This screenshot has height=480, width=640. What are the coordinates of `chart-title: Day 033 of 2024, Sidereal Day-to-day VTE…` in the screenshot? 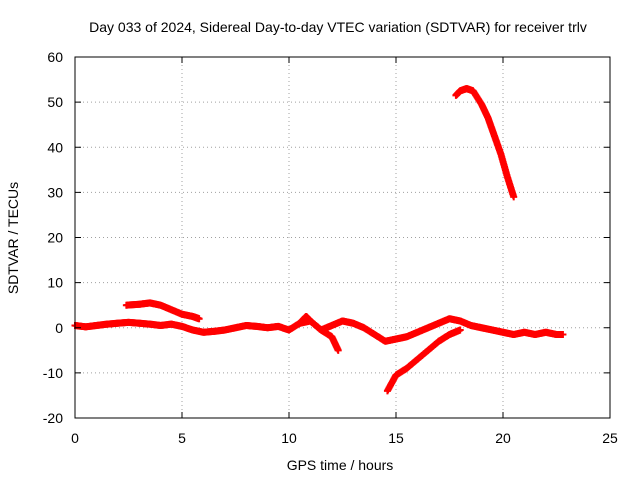 It's located at (338, 27).